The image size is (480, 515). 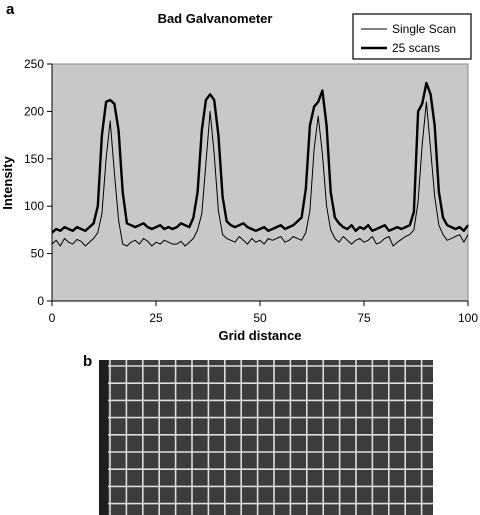 I want to click on legend: Single Scan 25 scans, so click(x=412, y=36).